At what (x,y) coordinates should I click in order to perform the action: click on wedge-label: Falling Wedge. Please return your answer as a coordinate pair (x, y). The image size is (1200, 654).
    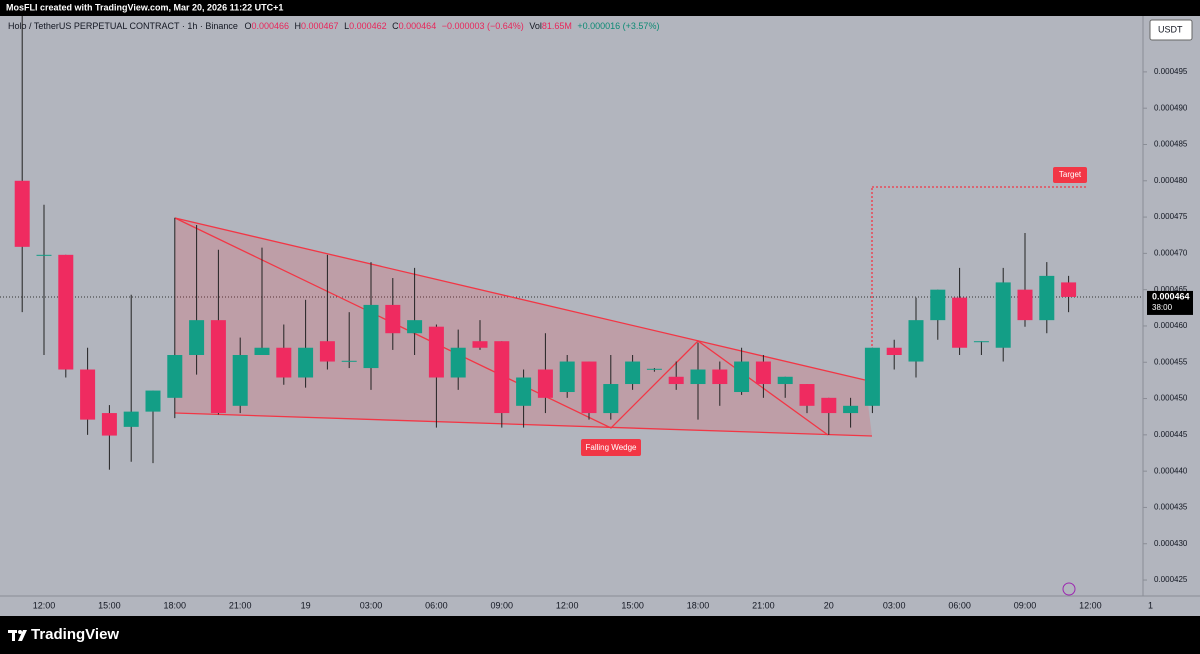
    Looking at the image, I should click on (612, 447).